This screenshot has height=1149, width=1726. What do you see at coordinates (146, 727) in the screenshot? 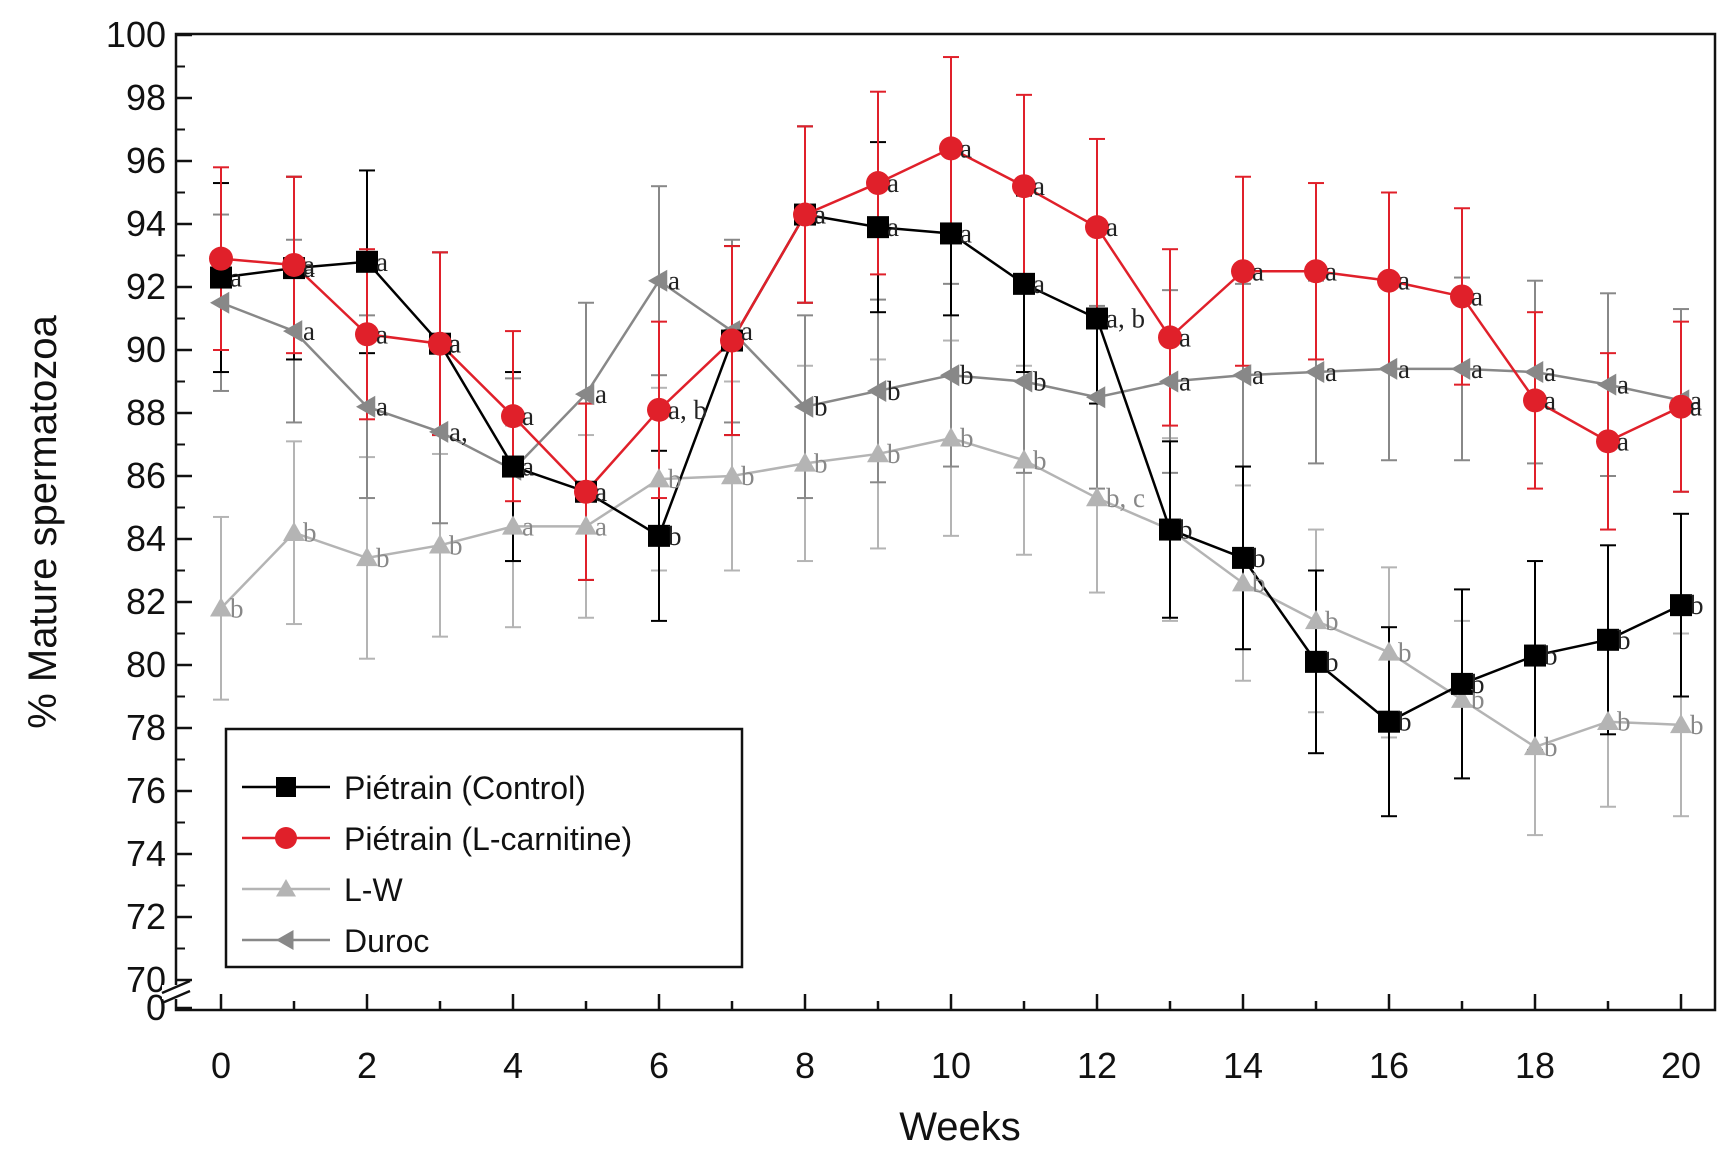
I see `y-tick-label: 78` at bounding box center [146, 727].